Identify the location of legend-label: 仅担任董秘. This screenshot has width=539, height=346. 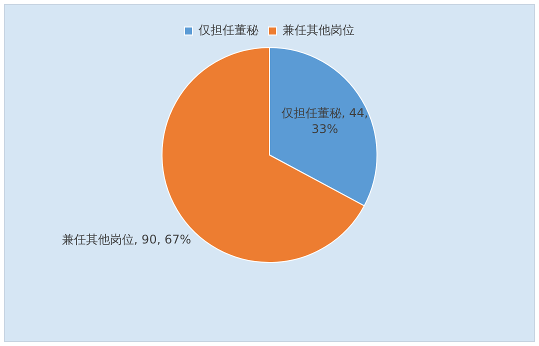
(228, 30).